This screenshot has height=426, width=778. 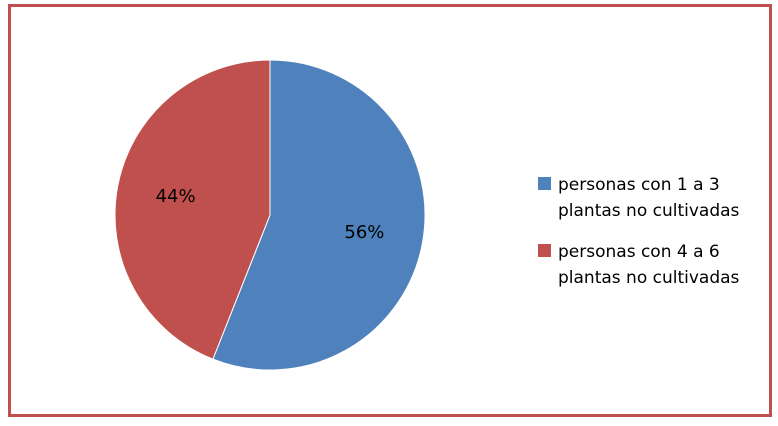 What do you see at coordinates (544, 250) in the screenshot?
I see `legend-swatch-red` at bounding box center [544, 250].